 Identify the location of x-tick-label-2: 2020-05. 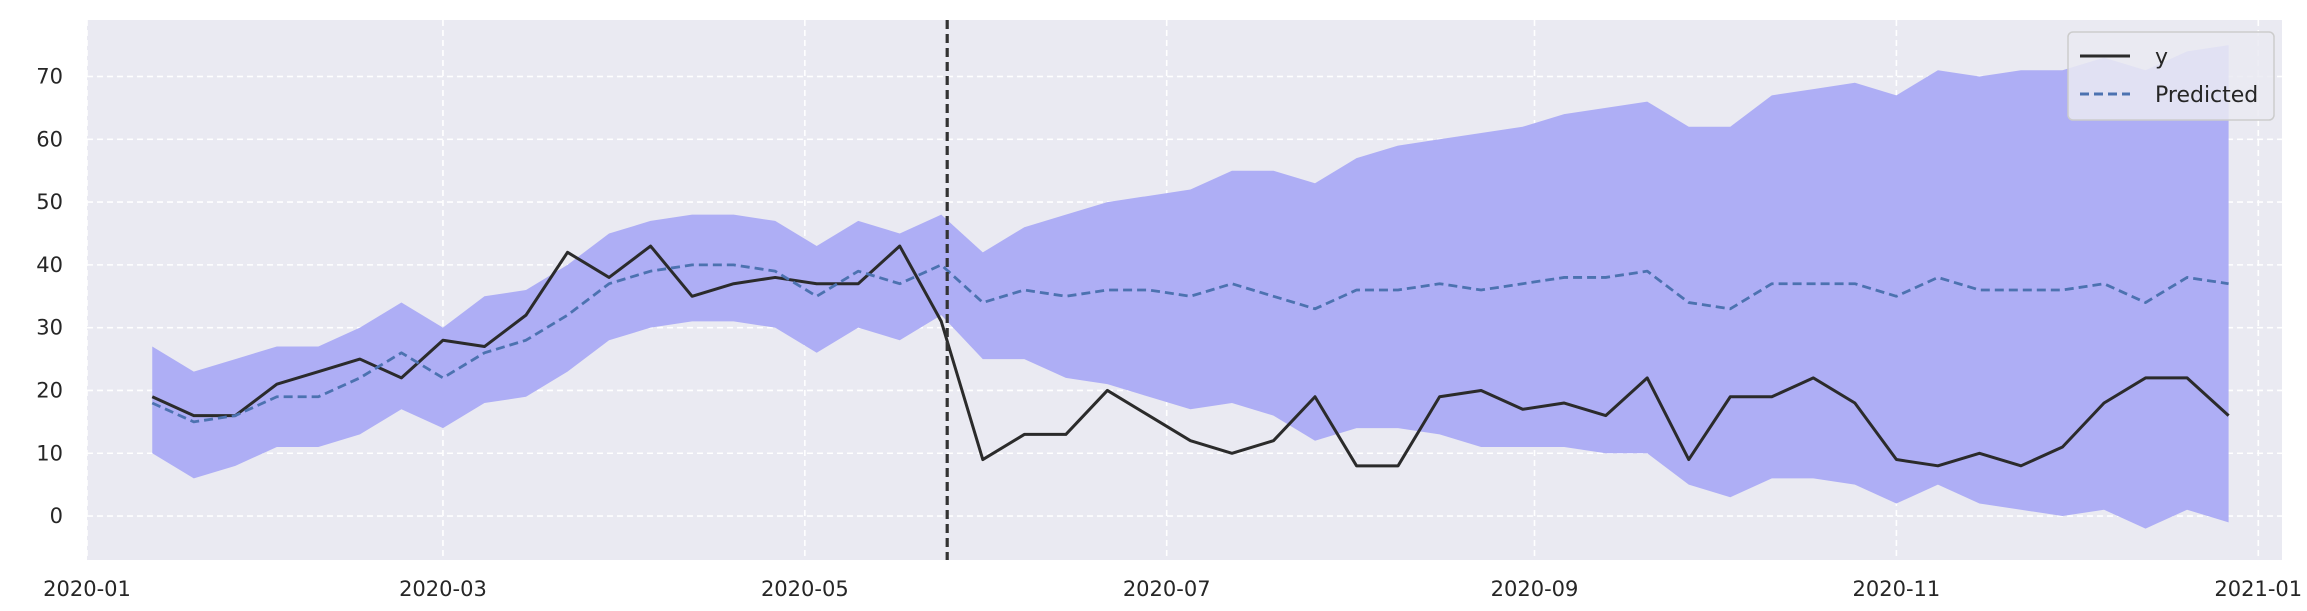
(805, 589).